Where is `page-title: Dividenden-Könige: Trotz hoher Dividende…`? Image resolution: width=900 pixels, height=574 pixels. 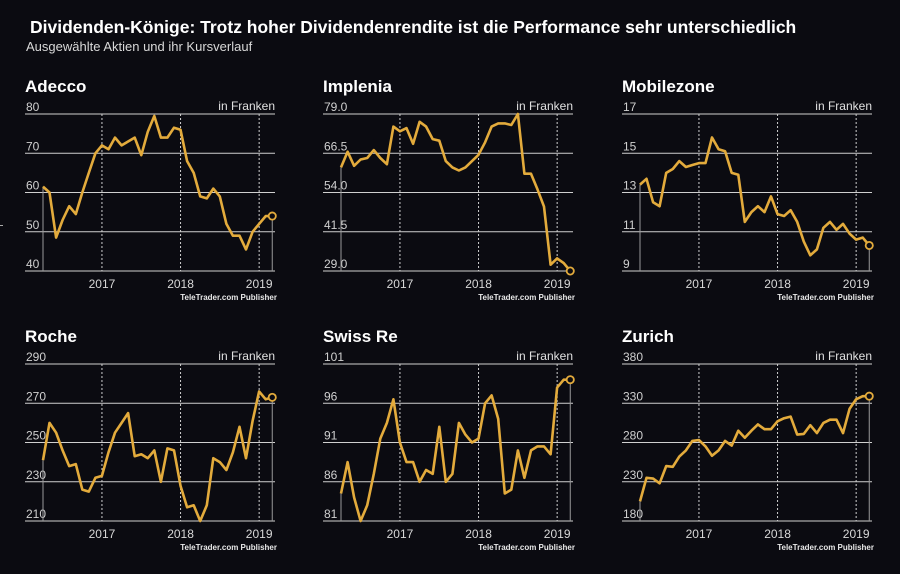 page-title: Dividenden-Könige: Trotz hoher Dividende… is located at coordinates (413, 27).